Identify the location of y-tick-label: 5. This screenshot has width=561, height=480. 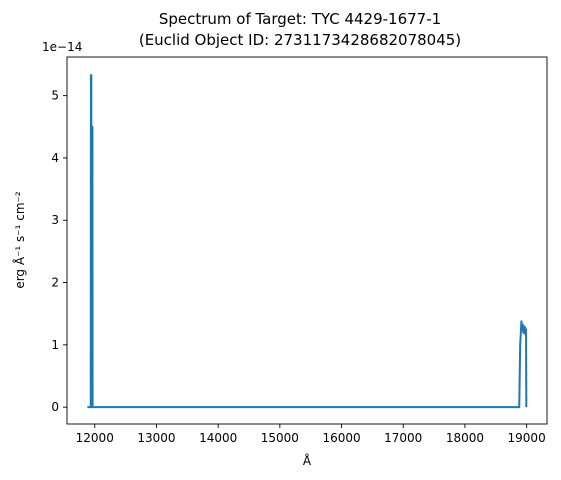
(55, 96).